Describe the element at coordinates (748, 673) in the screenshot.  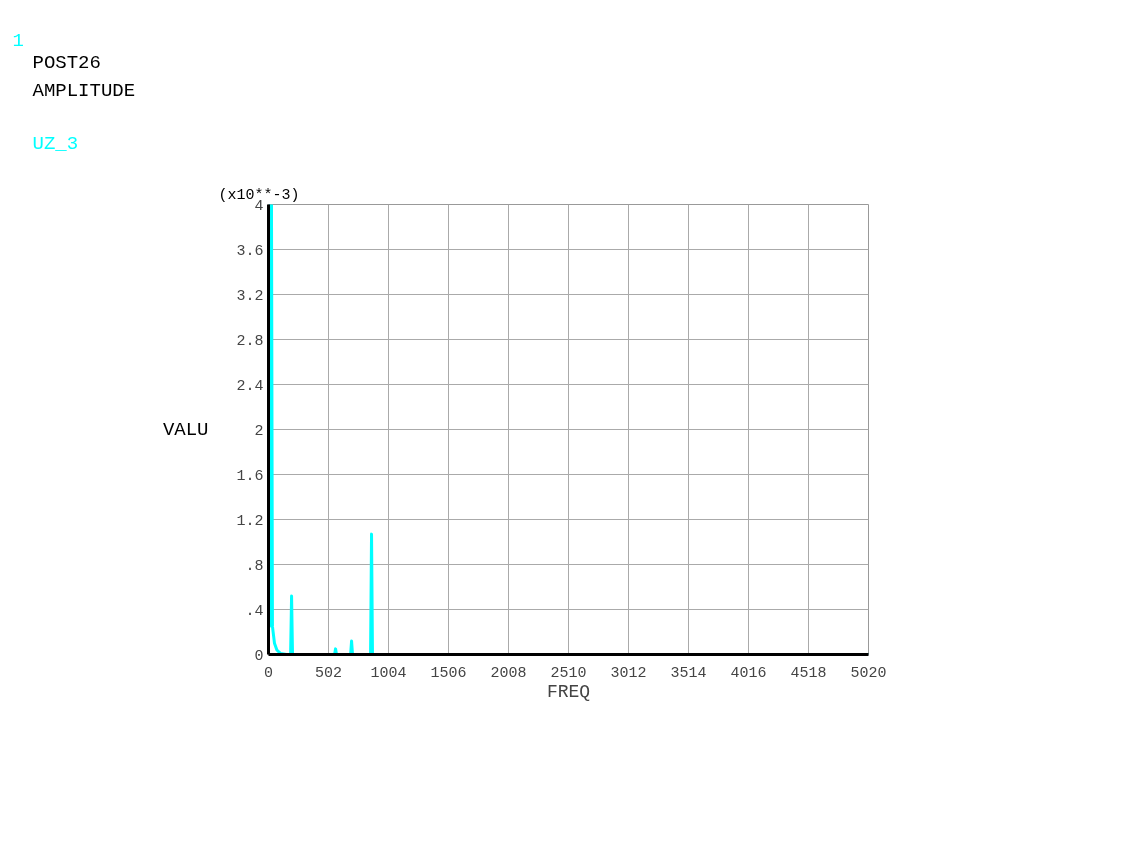
I see `x-tick-label: 4016` at that location.